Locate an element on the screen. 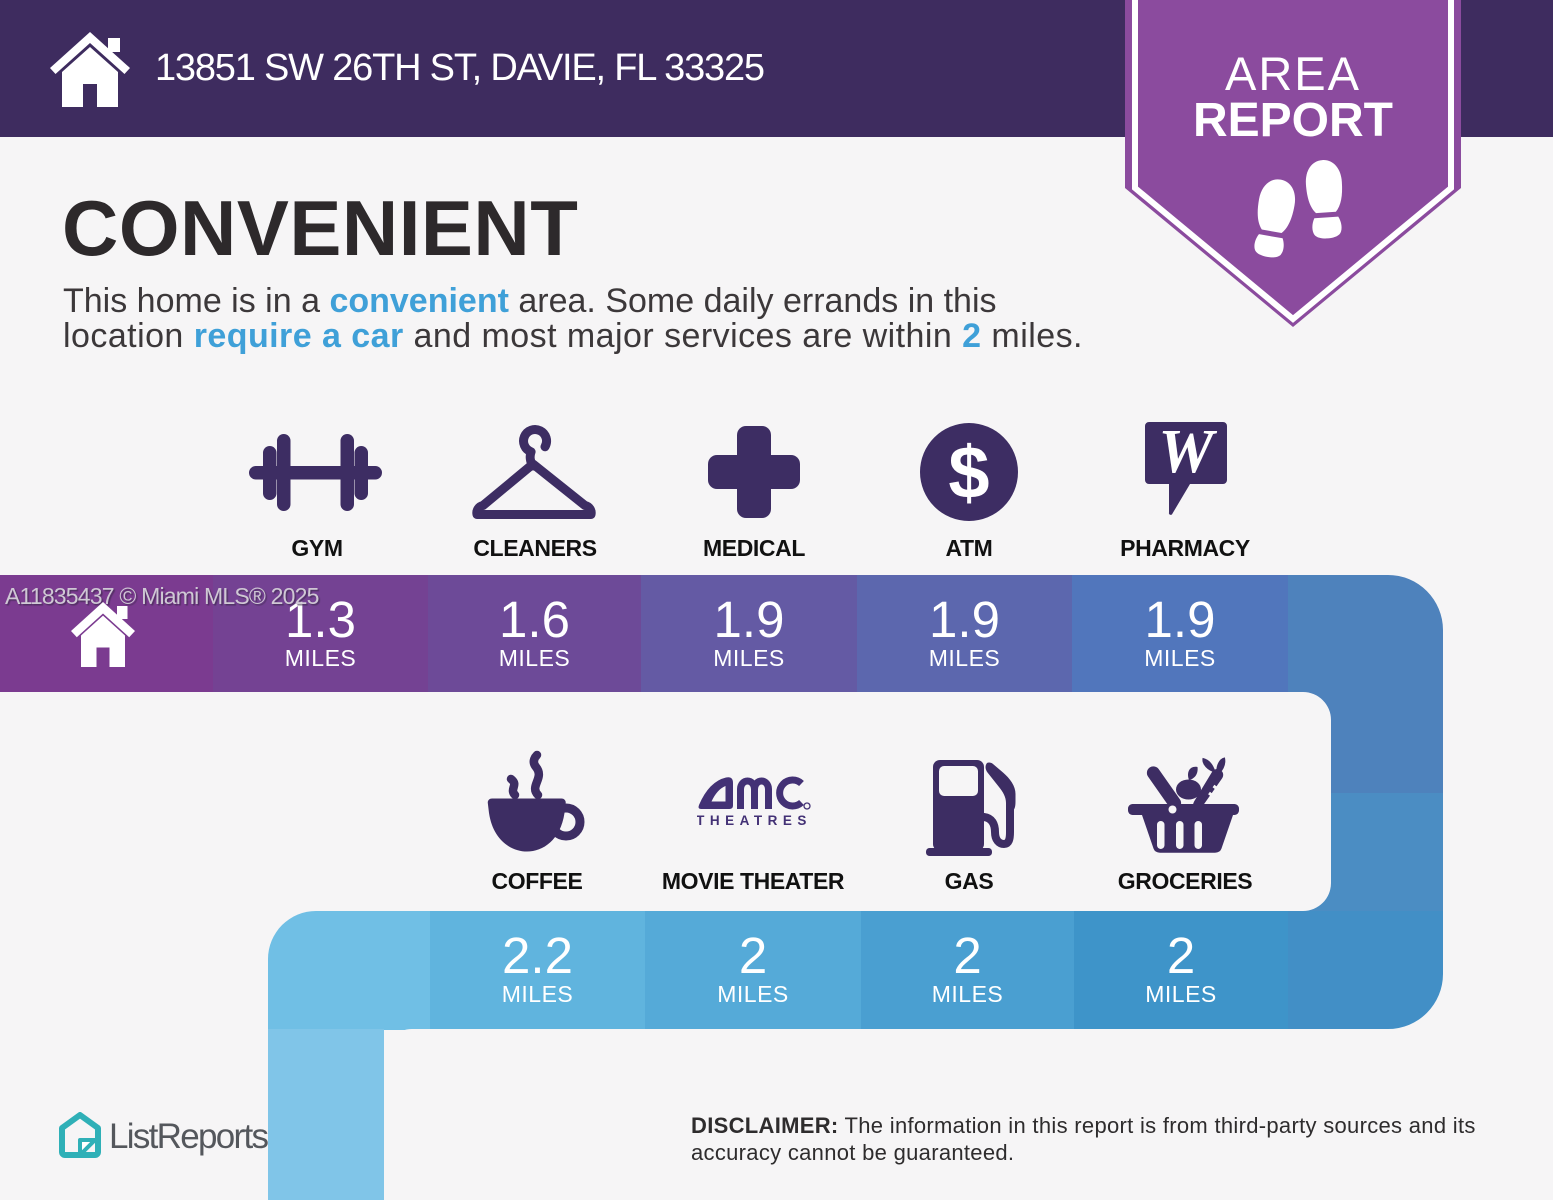  svg-text: AREA is located at coordinates (1293, 73).